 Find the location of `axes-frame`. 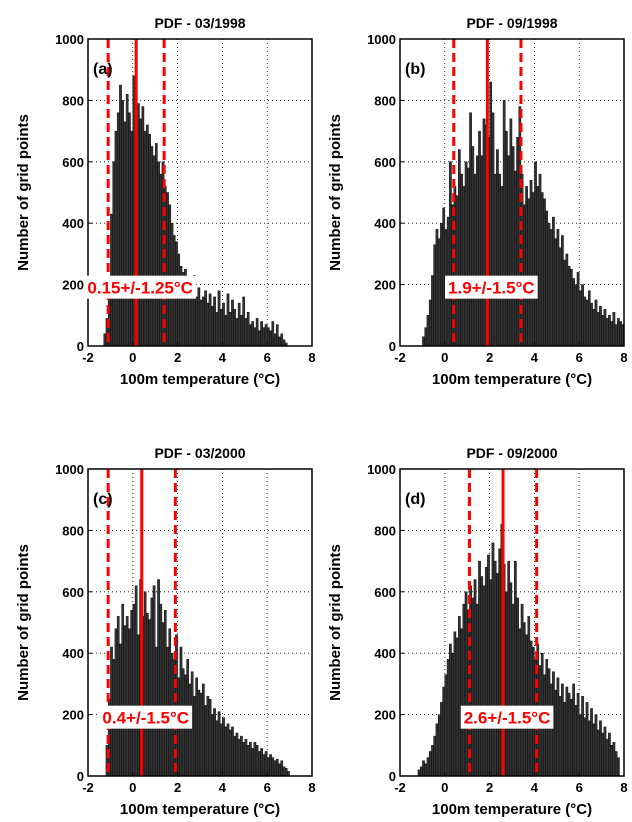

axes-frame is located at coordinates (512, 192).